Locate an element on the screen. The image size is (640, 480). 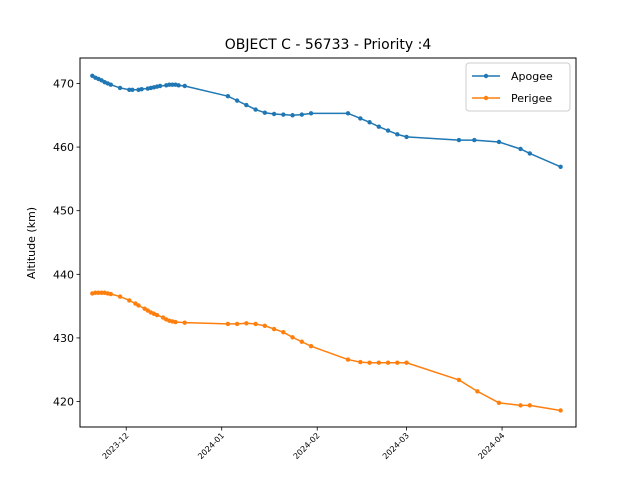
legend-perigee-label: Perigee is located at coordinates (531, 98).